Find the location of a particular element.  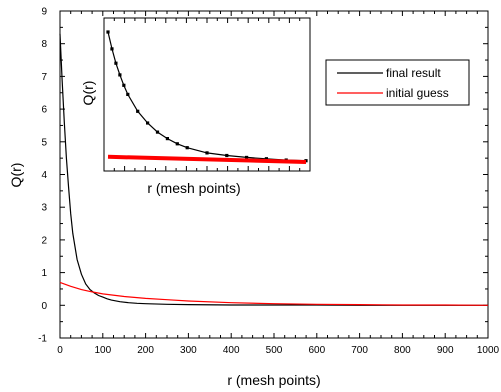

main-x-axis-label: r (mesh points) is located at coordinates (273, 380).